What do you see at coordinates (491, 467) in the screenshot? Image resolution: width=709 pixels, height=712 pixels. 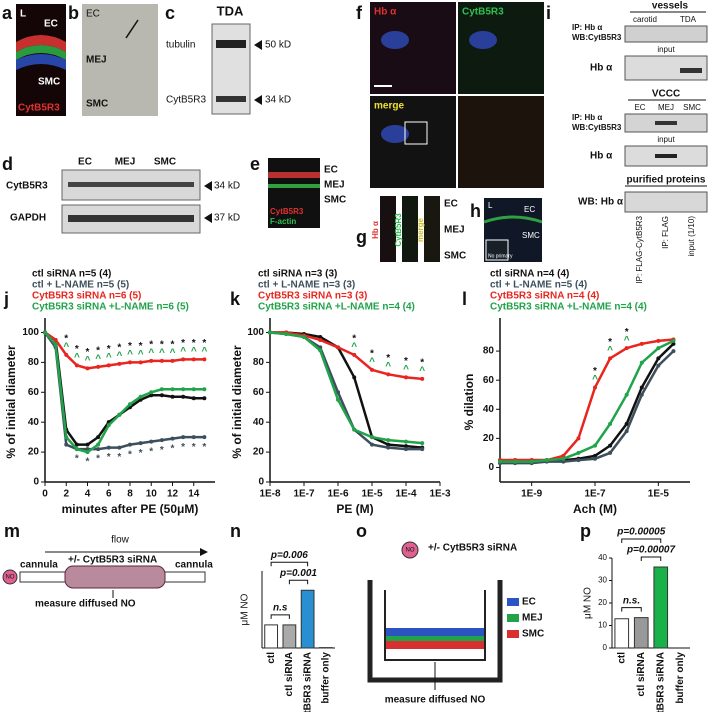 I see `y-tick-label: 0` at bounding box center [491, 467].